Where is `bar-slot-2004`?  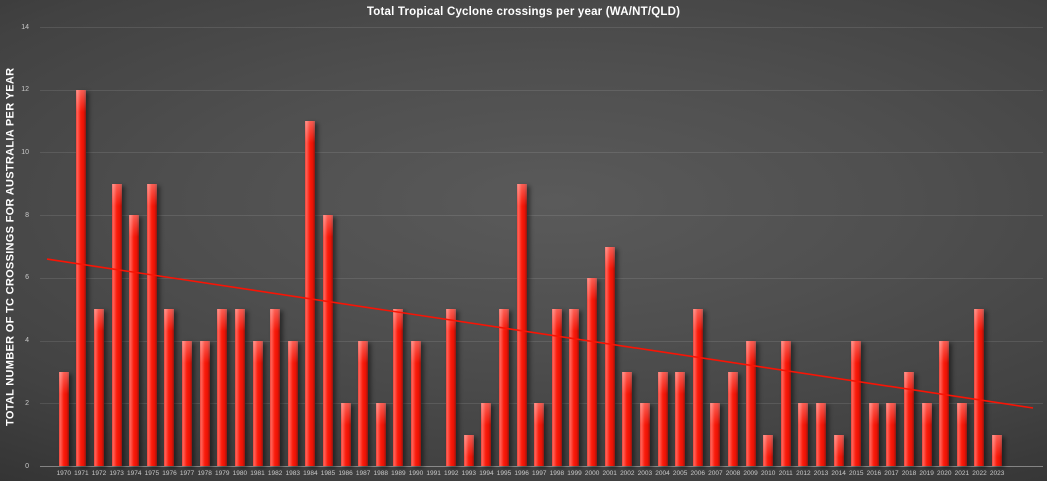
bar-slot-2004 is located at coordinates (663, 246).